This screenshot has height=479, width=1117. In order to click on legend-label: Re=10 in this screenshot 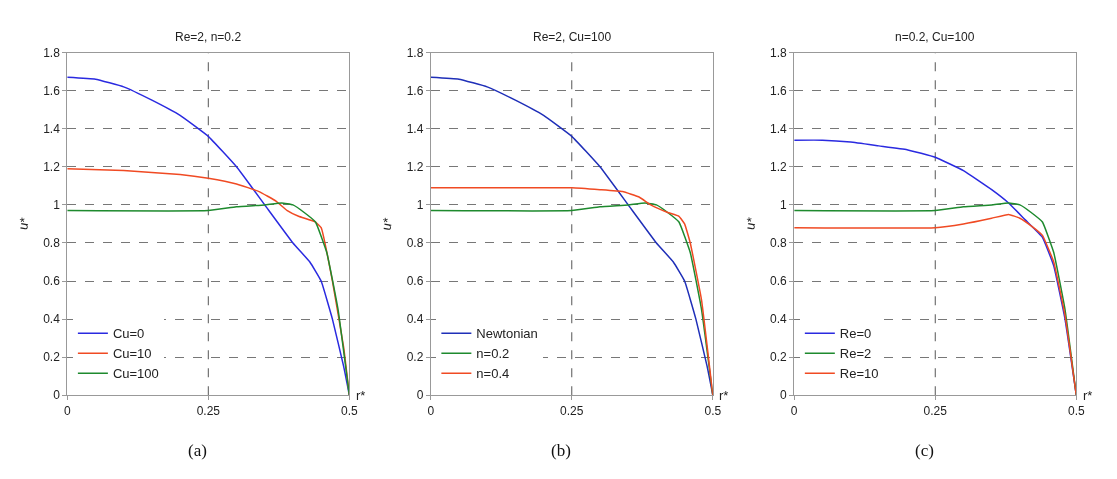, I will do `click(859, 374)`.